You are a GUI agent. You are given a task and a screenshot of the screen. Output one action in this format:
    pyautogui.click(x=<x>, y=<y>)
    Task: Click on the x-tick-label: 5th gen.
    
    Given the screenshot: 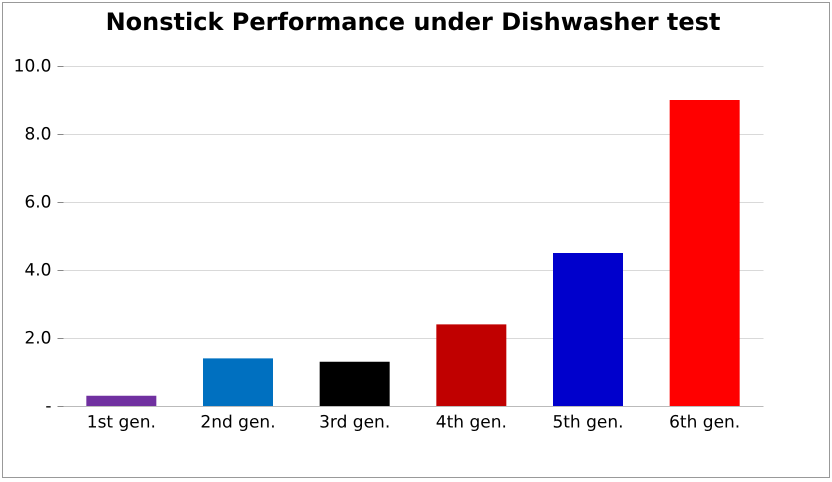 What is the action you would take?
    pyautogui.click(x=588, y=422)
    